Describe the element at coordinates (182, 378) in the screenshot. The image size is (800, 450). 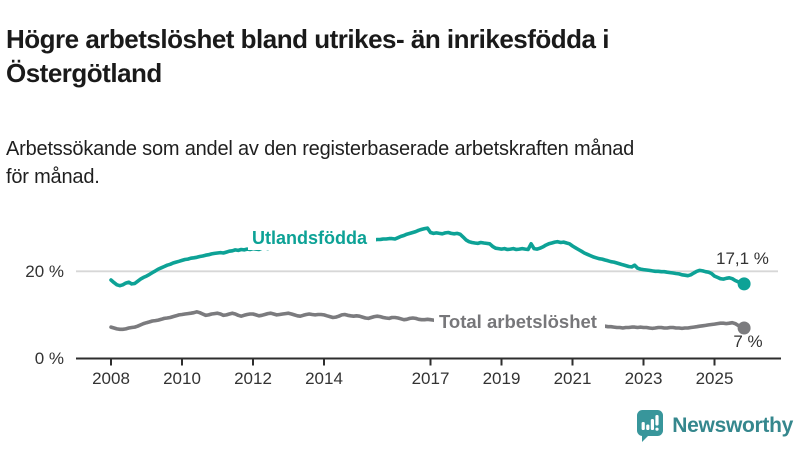
I see `x-tick-label-2010: 2010` at that location.